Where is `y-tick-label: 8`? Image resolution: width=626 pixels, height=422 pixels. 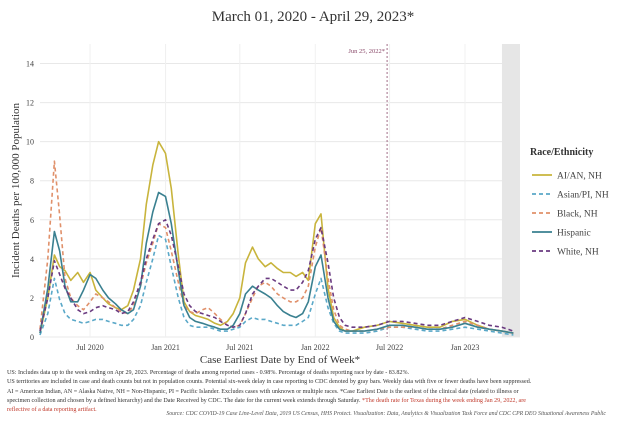
y-tick-label: 8 is located at coordinates (32, 181).